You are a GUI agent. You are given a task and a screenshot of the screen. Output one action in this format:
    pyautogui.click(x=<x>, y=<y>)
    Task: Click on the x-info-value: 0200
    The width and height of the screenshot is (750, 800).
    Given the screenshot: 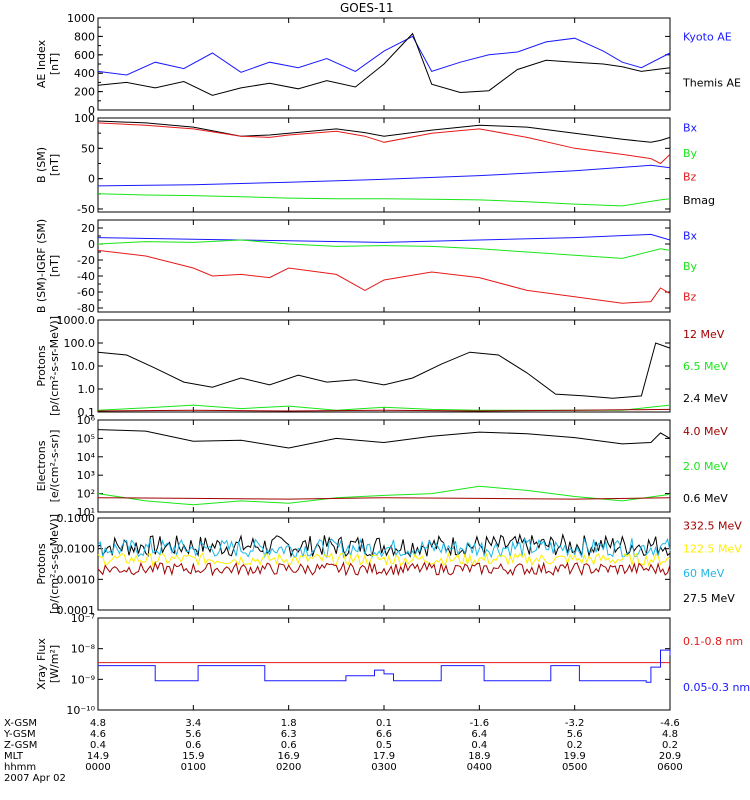 What is the action you would take?
    pyautogui.click(x=288, y=767)
    